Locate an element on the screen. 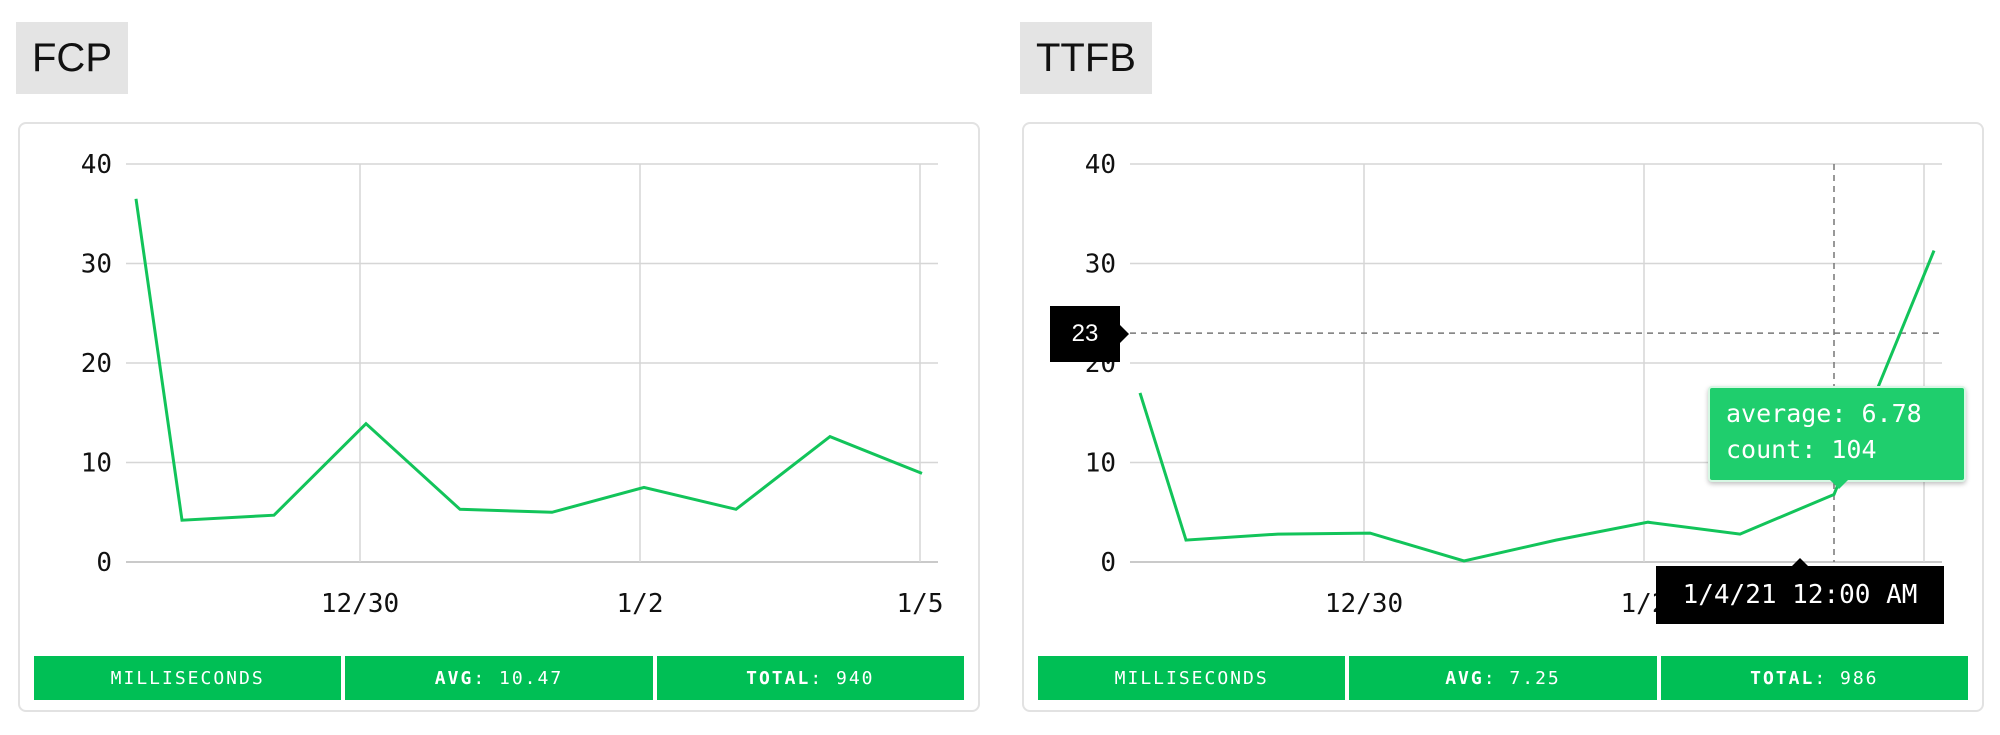 The image size is (2000, 735). avg-stat: AVG: 7.25 is located at coordinates (1503, 678).